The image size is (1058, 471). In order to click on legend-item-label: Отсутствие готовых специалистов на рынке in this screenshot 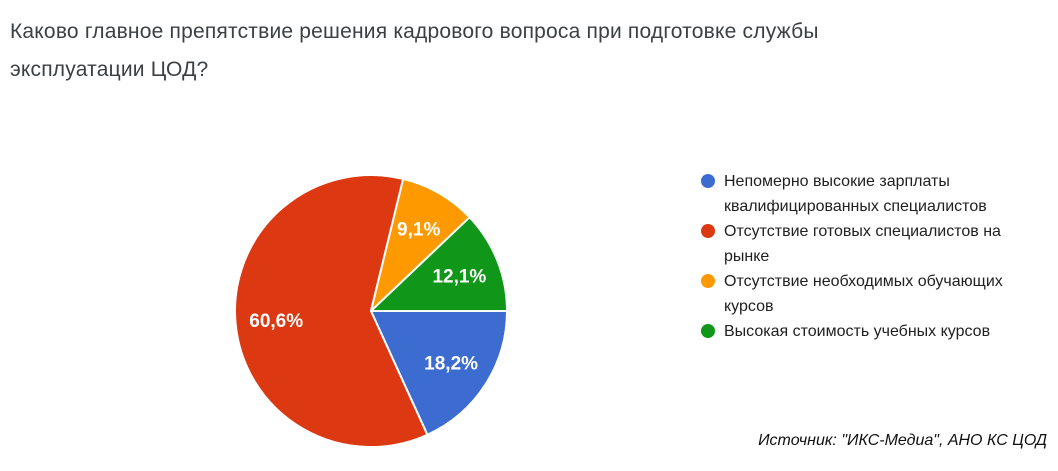, I will do `click(862, 244)`.